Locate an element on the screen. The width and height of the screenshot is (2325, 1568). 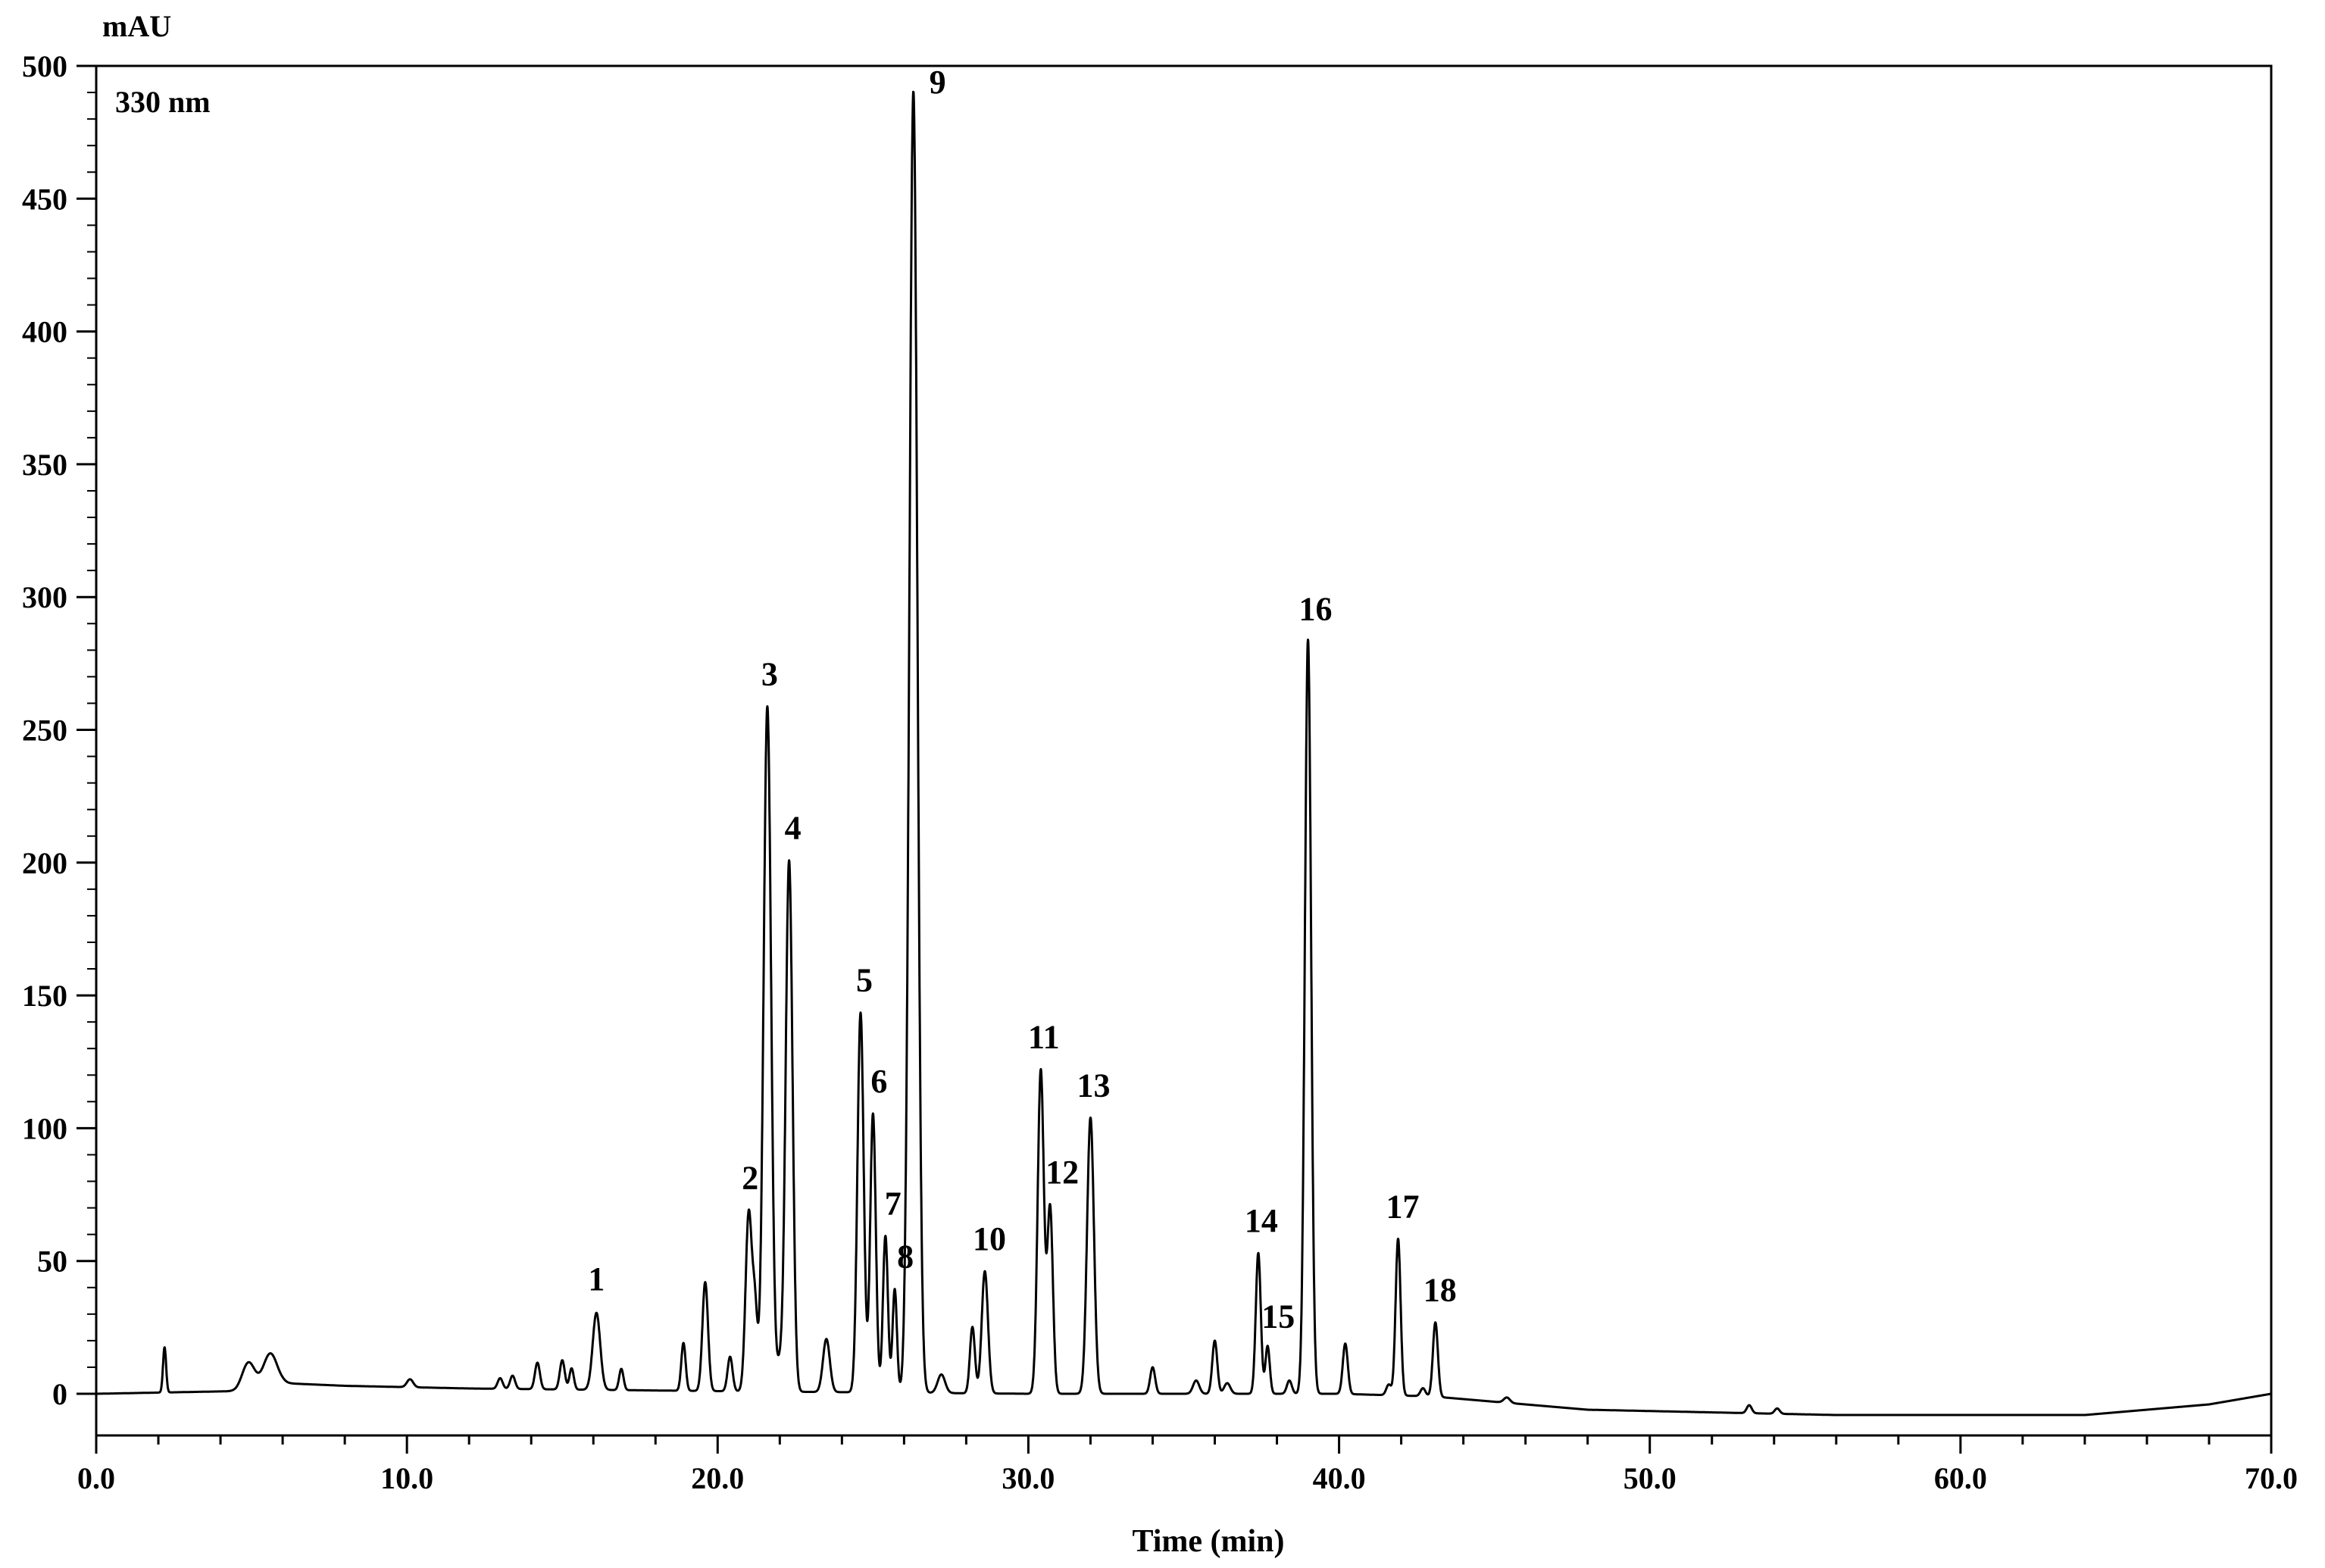
y-tick-label: 50 is located at coordinates (52, 1262).